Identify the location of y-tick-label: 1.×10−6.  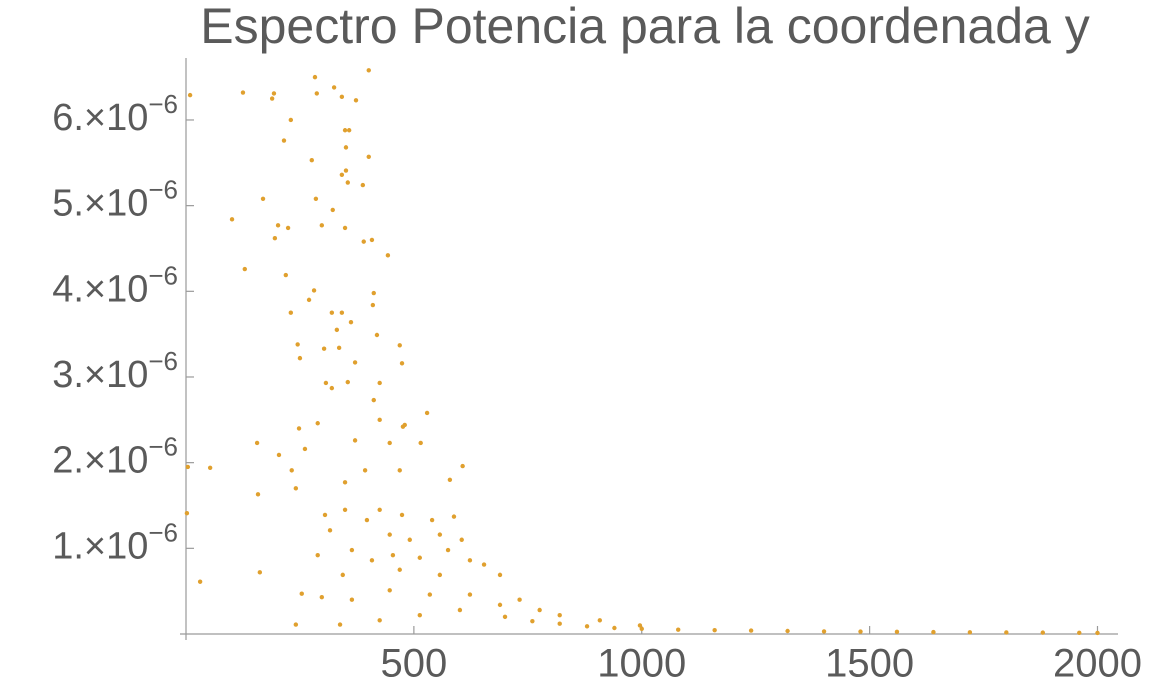
(115, 542).